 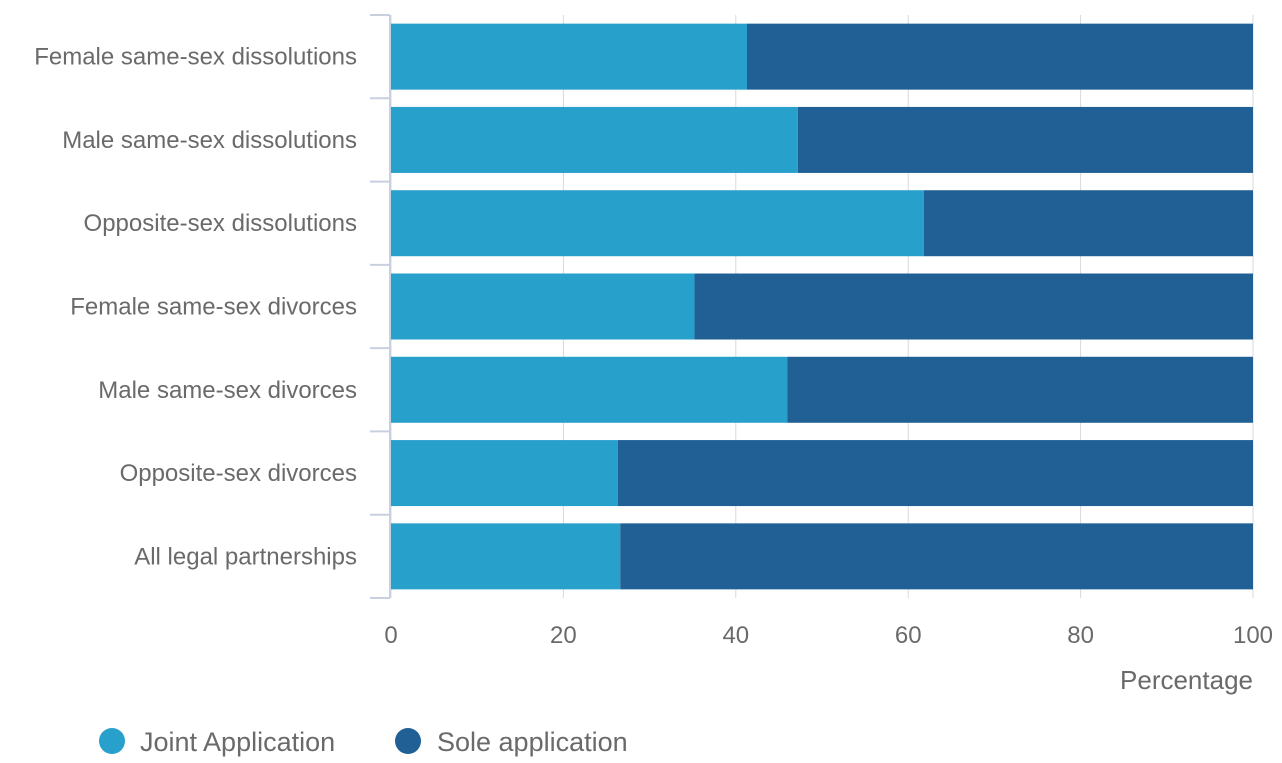 I want to click on legend-label-sole: Sole application, so click(x=532, y=742).